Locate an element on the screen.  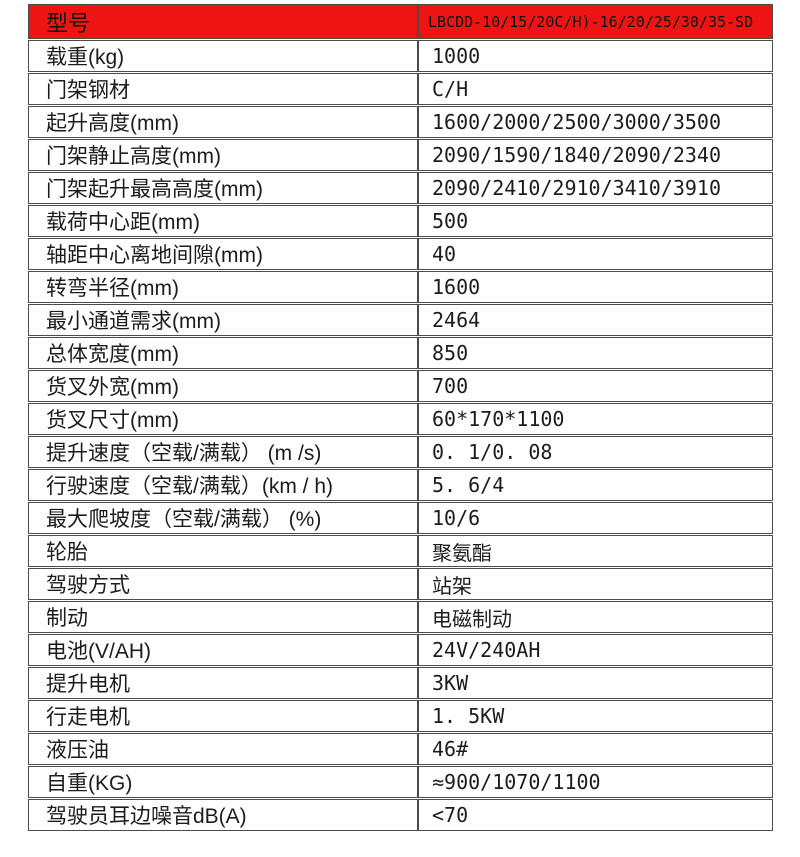
table-row: 门架钢材 C/H is located at coordinates (400, 89).